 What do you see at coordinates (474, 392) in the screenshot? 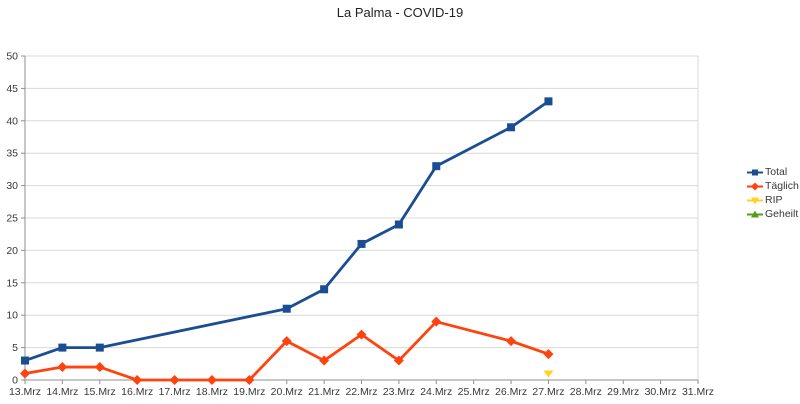
I see `x-tick-label: 25.Mrz` at bounding box center [474, 392].